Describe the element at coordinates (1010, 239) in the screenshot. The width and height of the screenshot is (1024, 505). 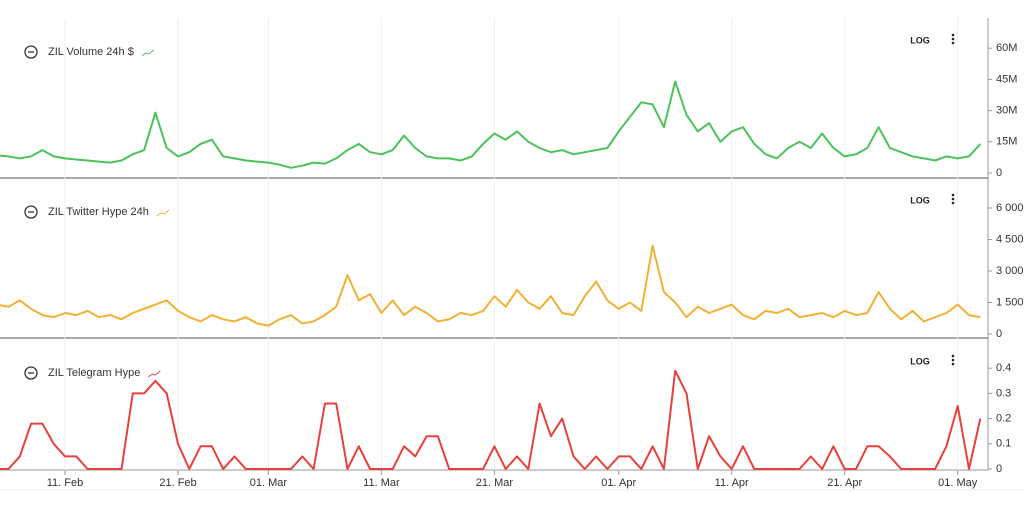
I see `y-tick-label: 4 500` at that location.